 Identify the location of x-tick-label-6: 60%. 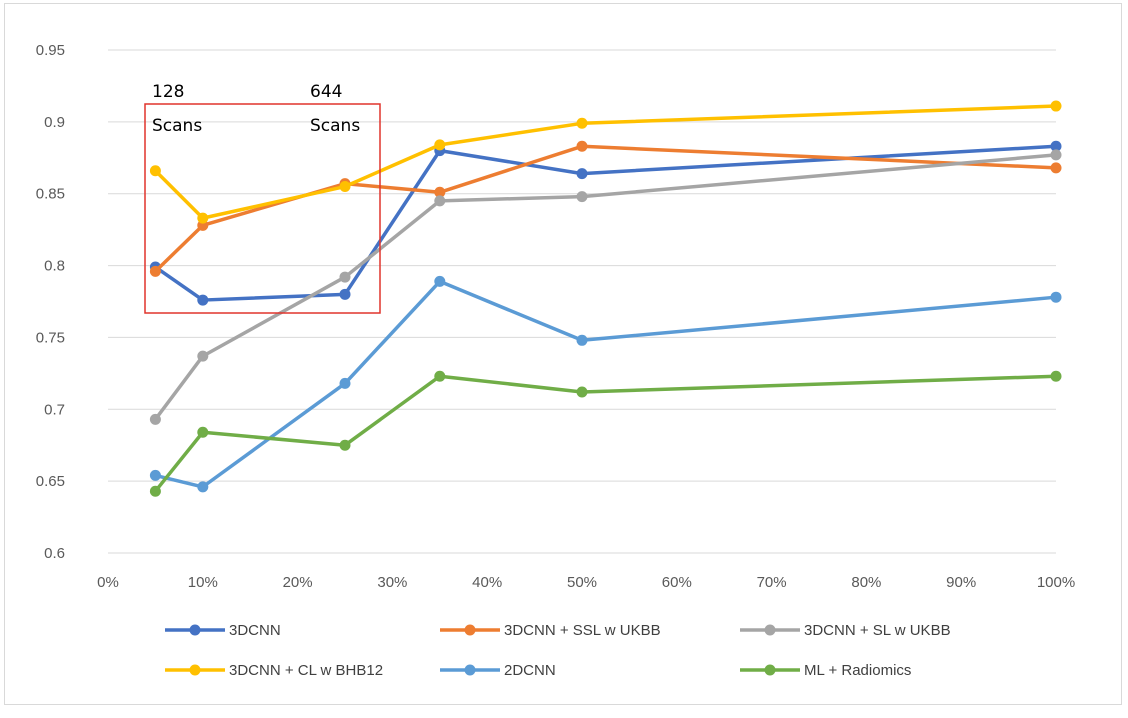
(677, 582).